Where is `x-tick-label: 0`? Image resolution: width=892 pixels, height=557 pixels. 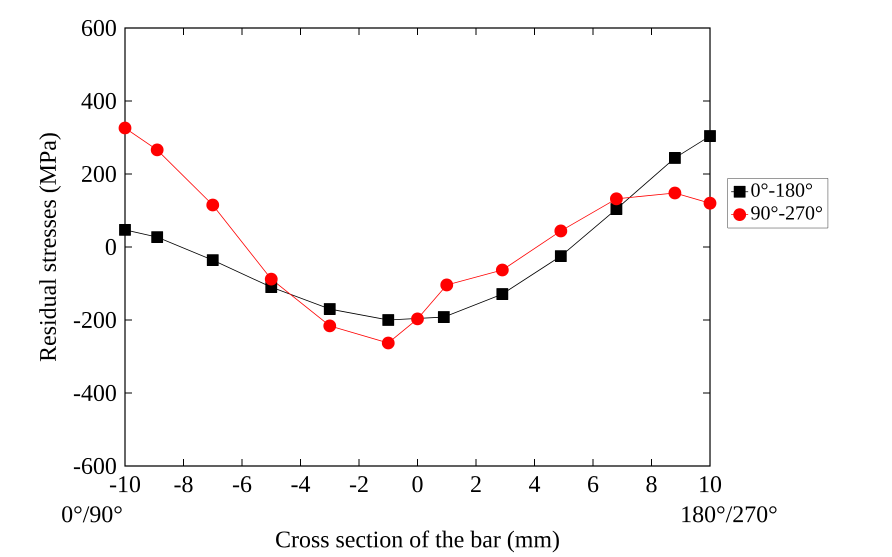 x-tick-label: 0 is located at coordinates (417, 484).